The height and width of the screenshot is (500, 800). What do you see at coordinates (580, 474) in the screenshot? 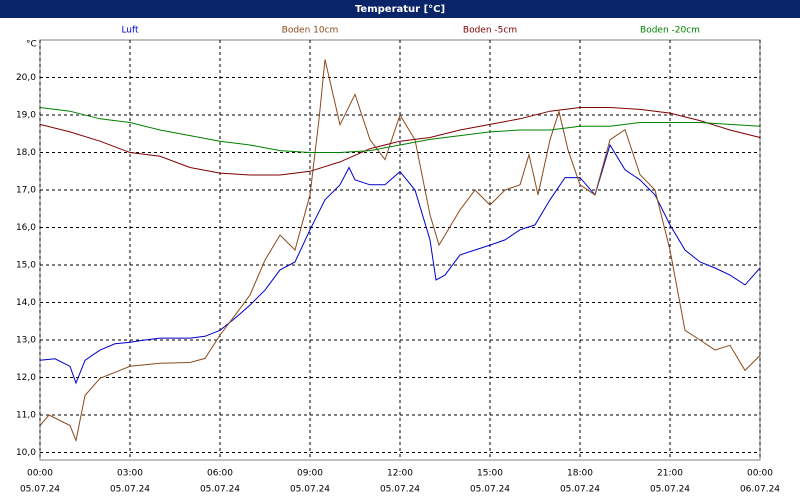
I see `x-tick-label: 18:00` at bounding box center [580, 474].